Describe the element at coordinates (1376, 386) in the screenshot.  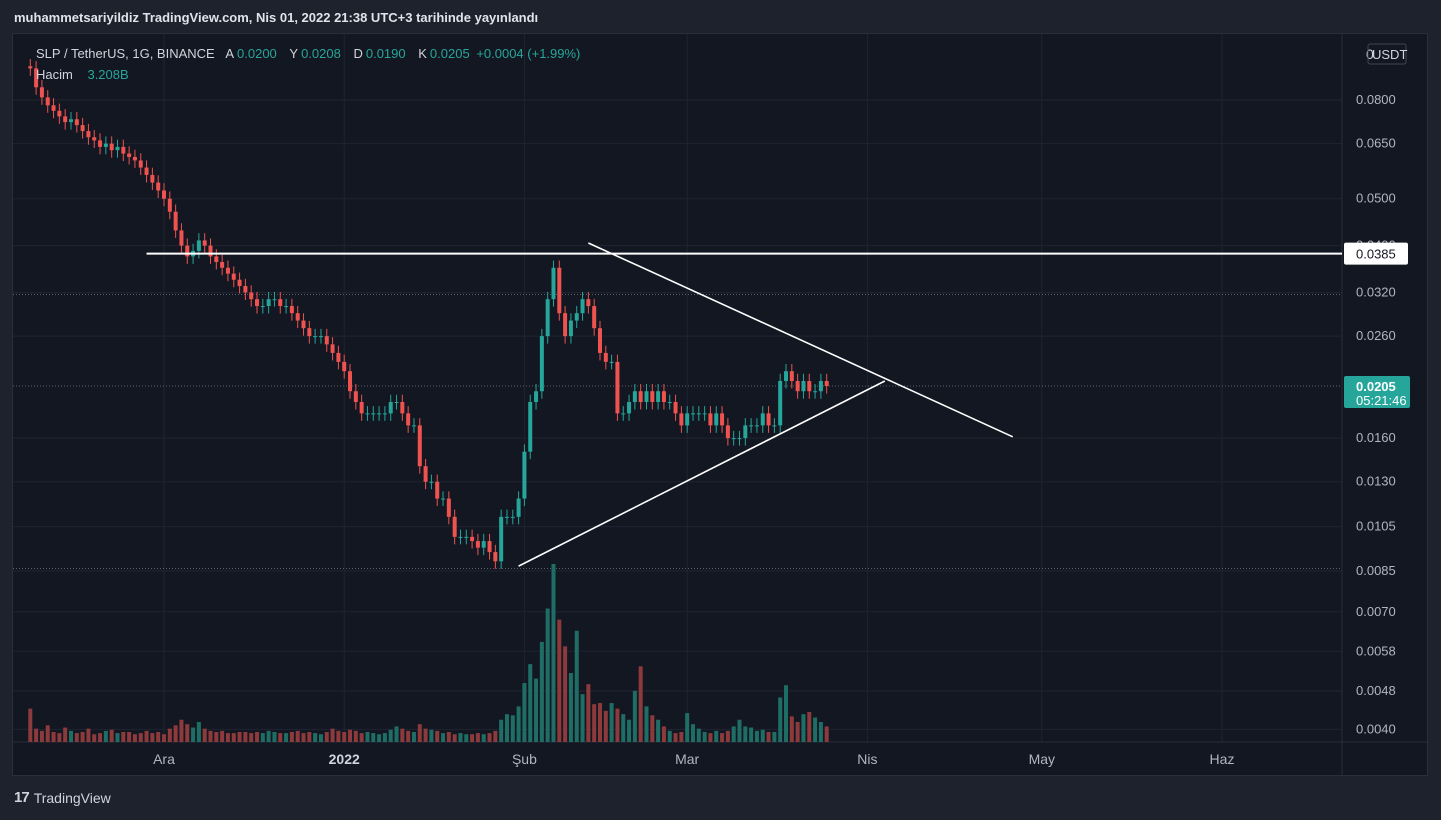
I see `current-price-label: 0.0205` at that location.